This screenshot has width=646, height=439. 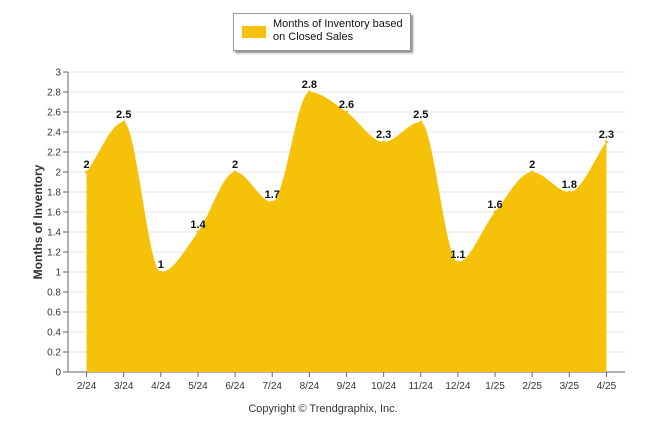 What do you see at coordinates (347, 386) in the screenshot?
I see `x-tick-label: 9/24` at bounding box center [347, 386].